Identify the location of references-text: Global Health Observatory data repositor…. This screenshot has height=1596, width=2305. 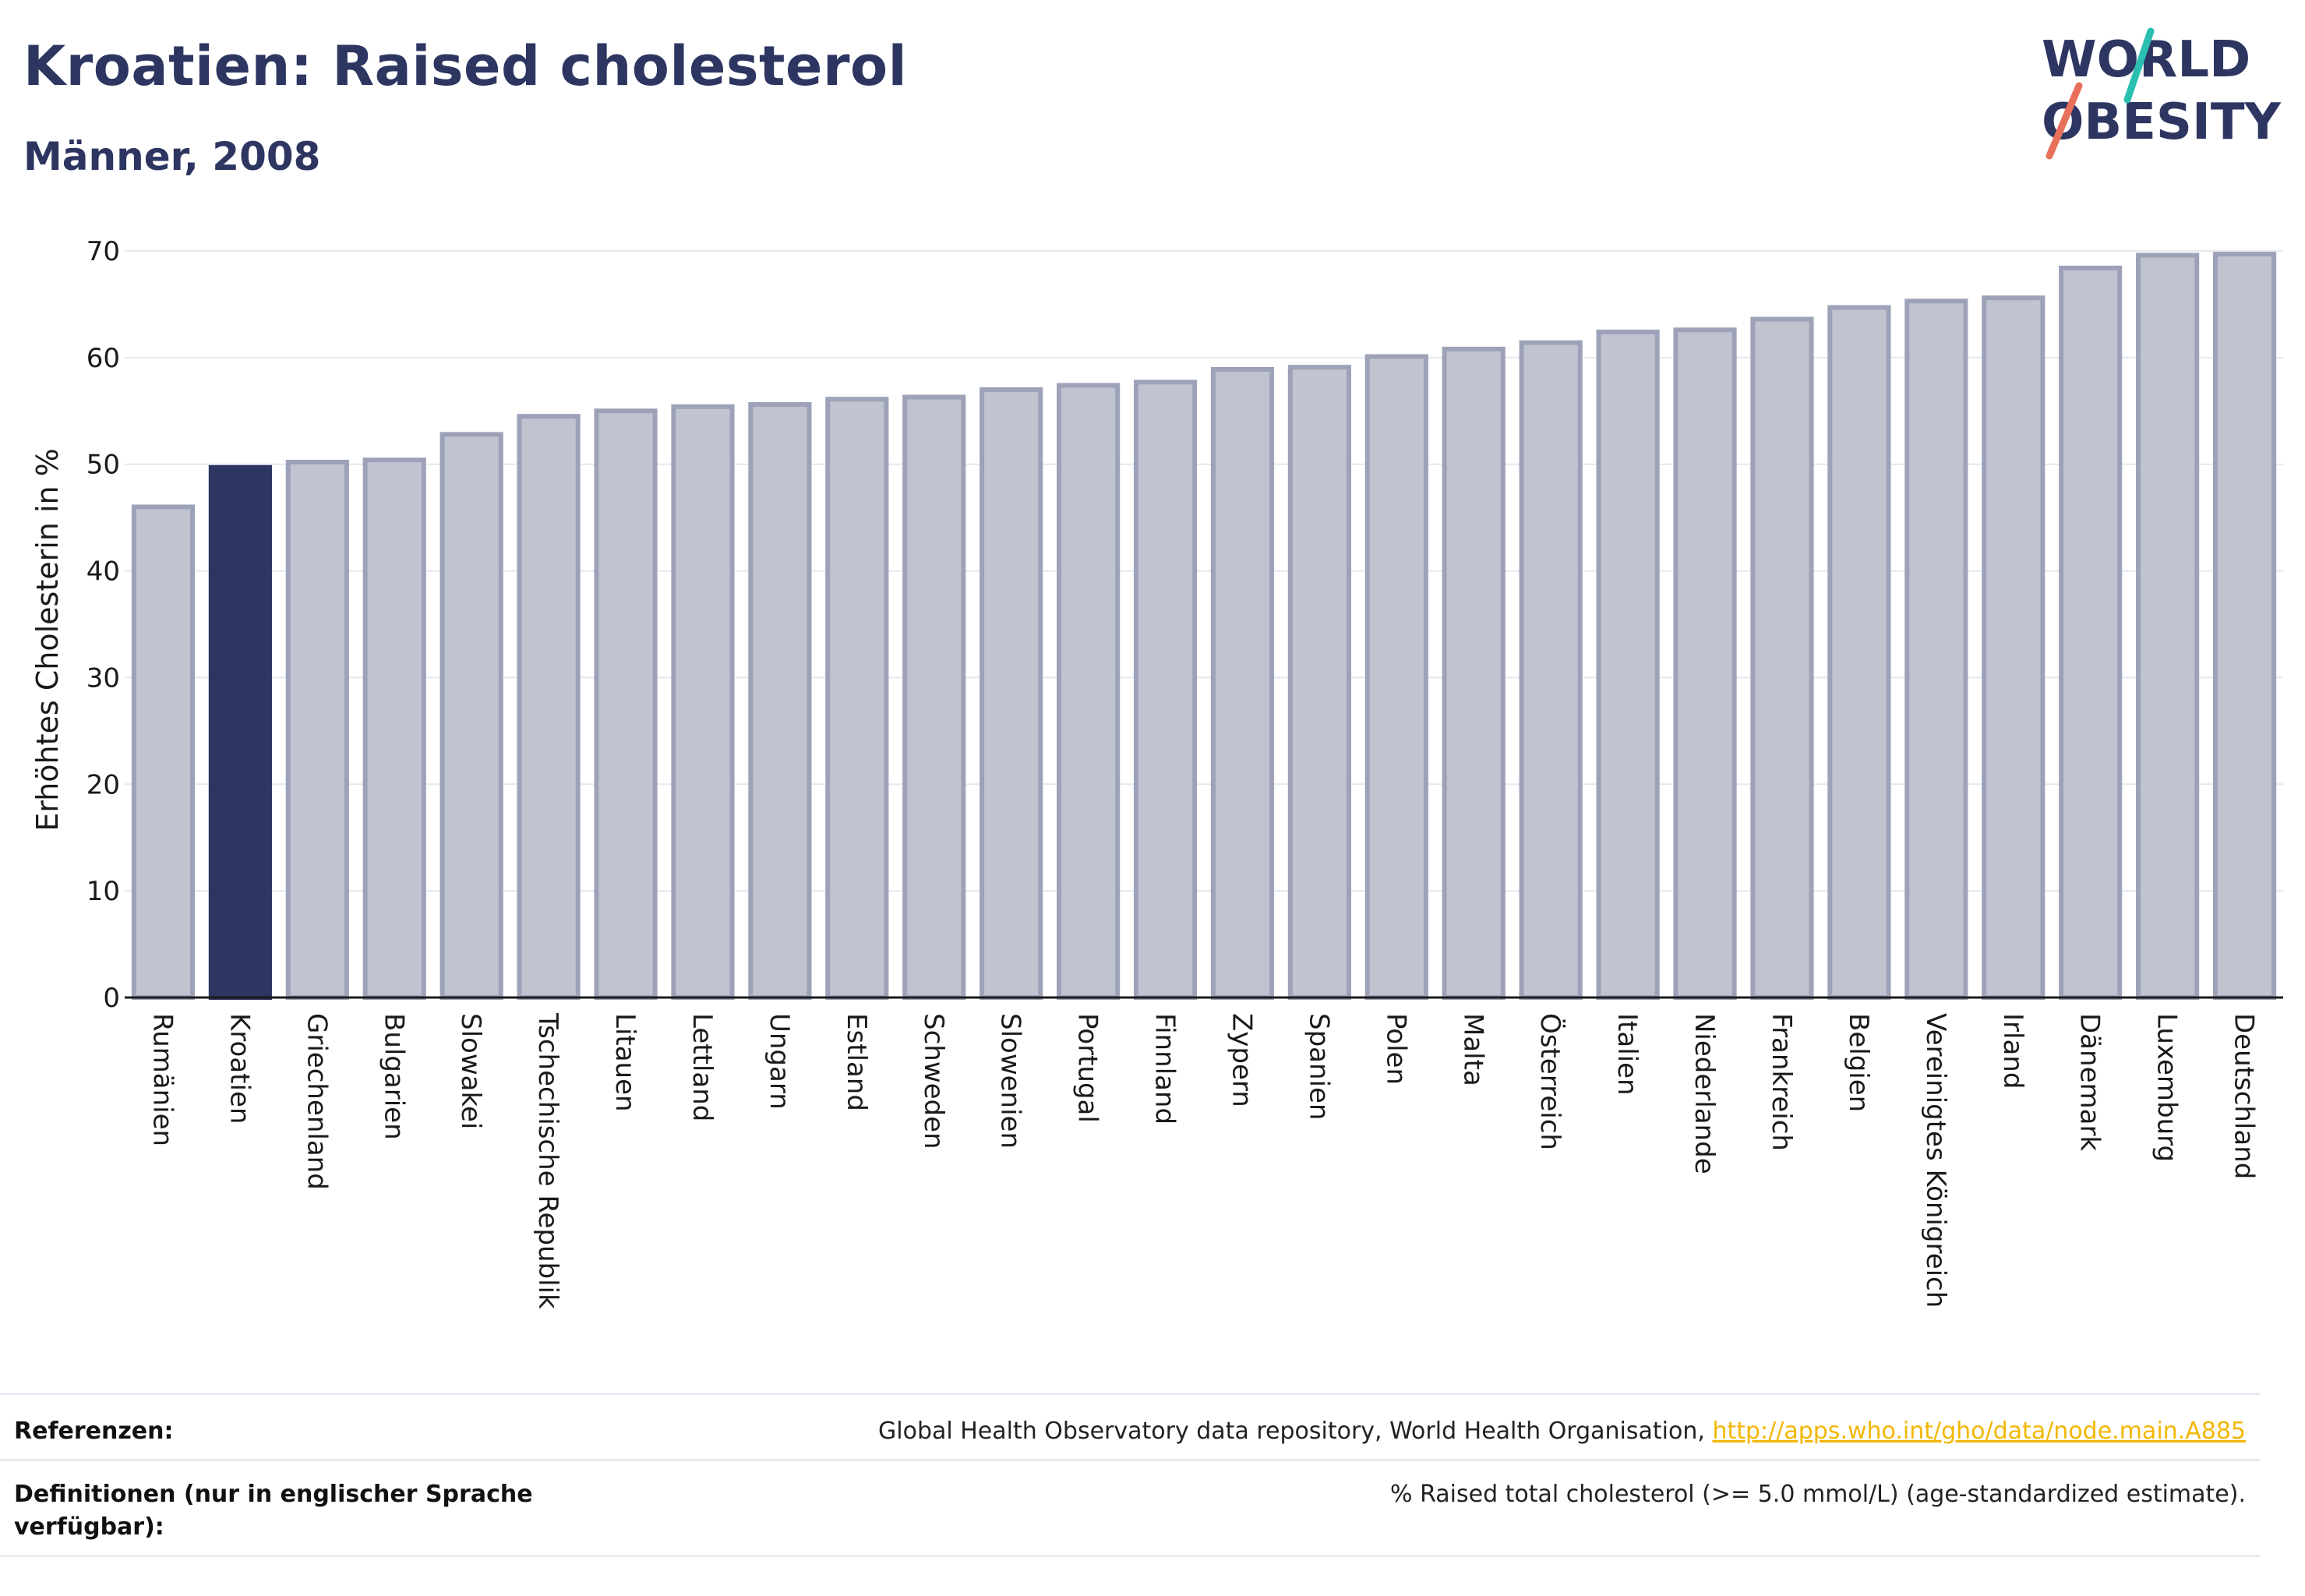
(1295, 1431).